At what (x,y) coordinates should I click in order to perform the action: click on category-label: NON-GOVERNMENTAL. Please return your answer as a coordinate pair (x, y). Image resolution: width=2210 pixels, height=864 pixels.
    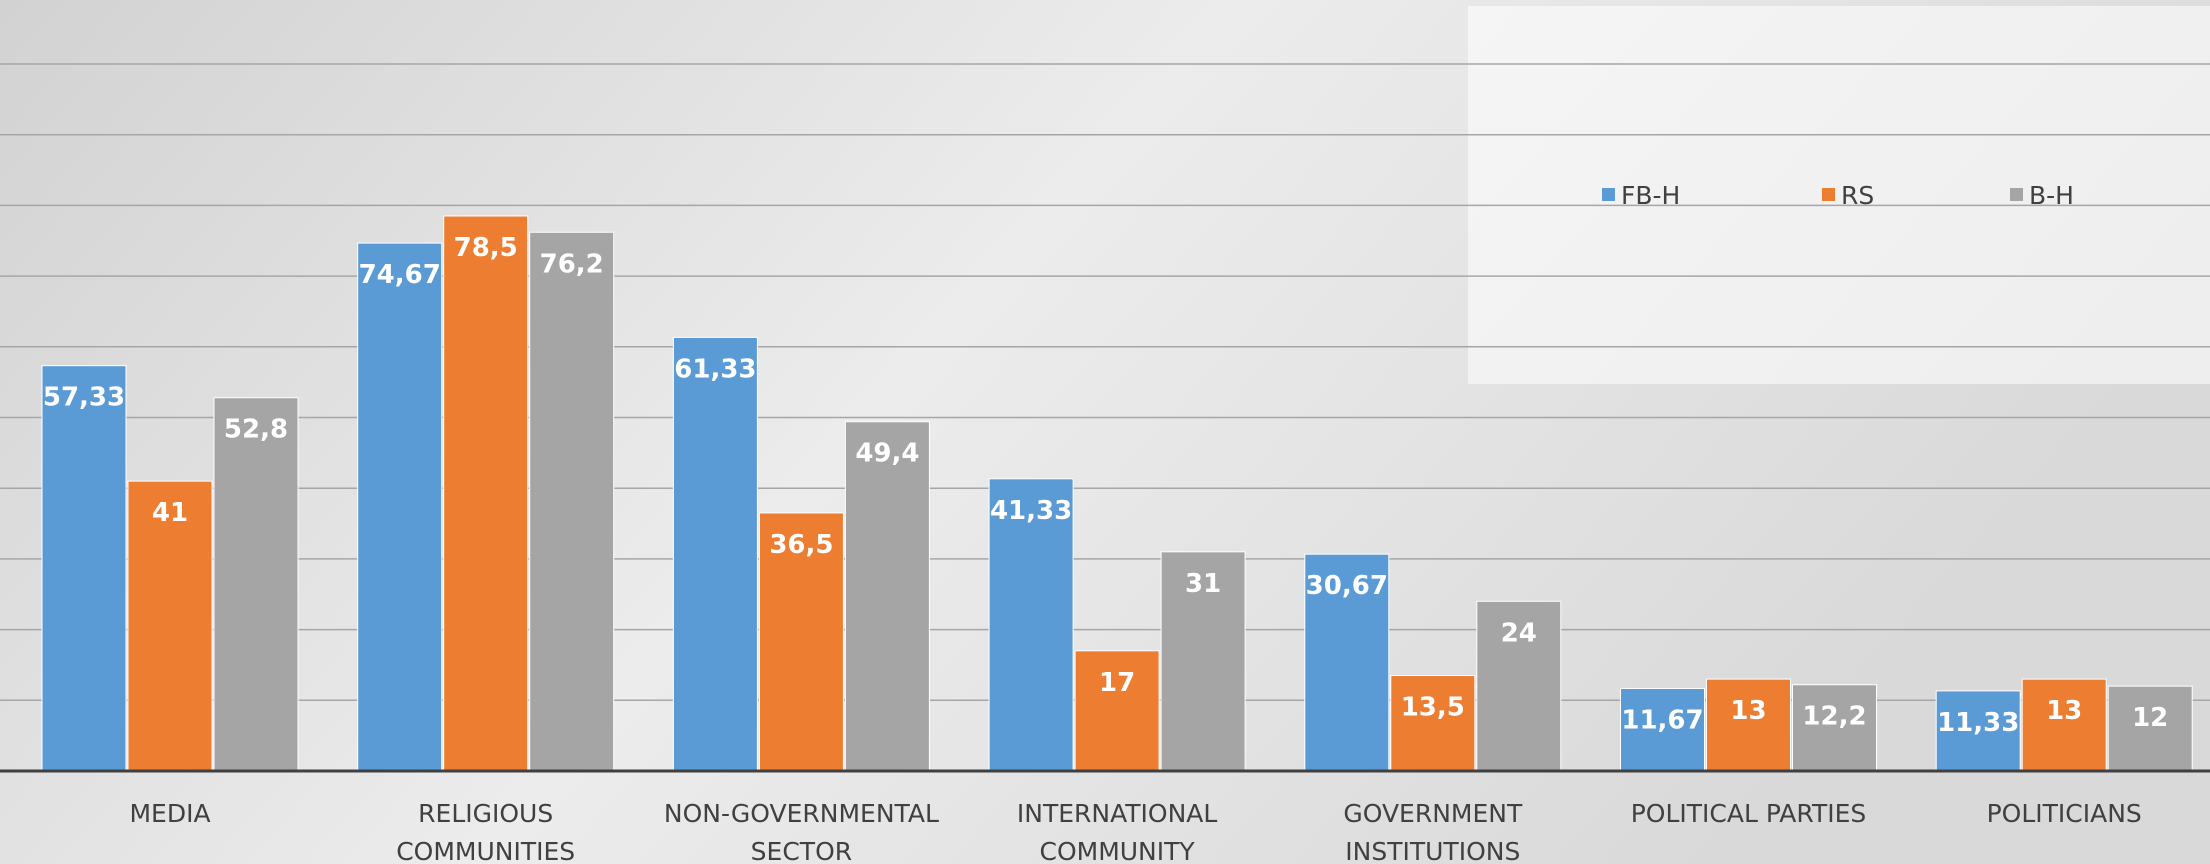
    Looking at the image, I should click on (801, 813).